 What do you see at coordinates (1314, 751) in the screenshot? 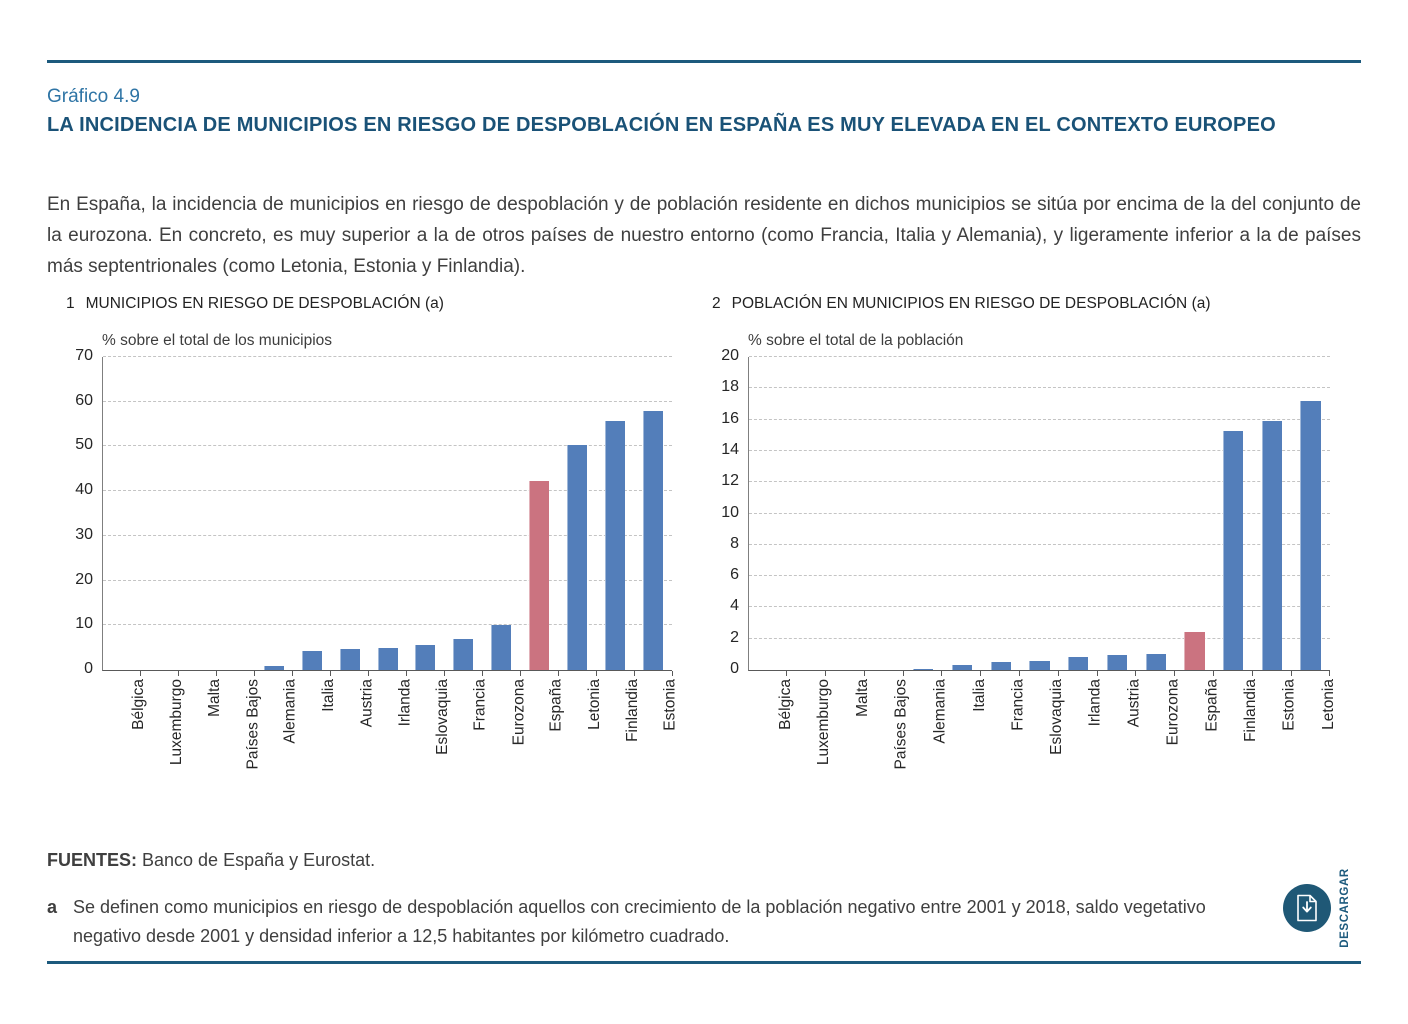
I see `x-cell-letonia: Letonia` at bounding box center [1314, 751].